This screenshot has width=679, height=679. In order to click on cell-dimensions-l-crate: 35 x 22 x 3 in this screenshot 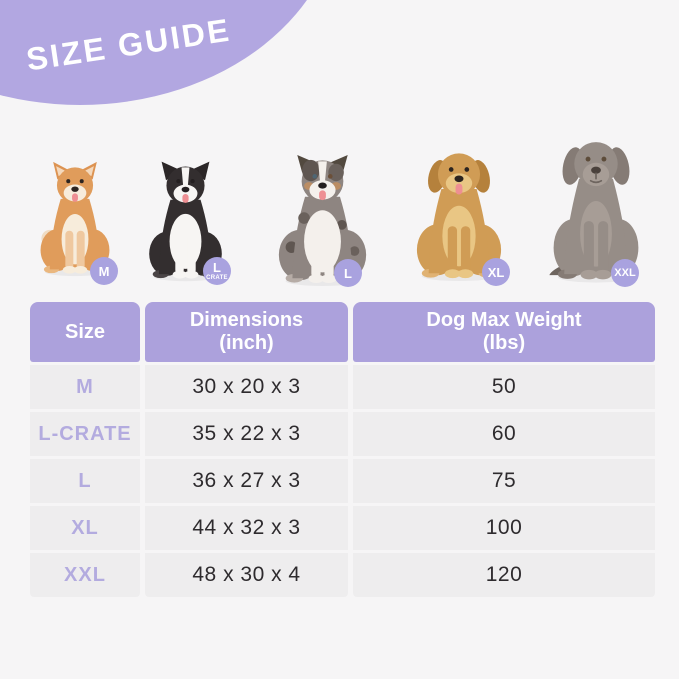, I will do `click(246, 434)`.